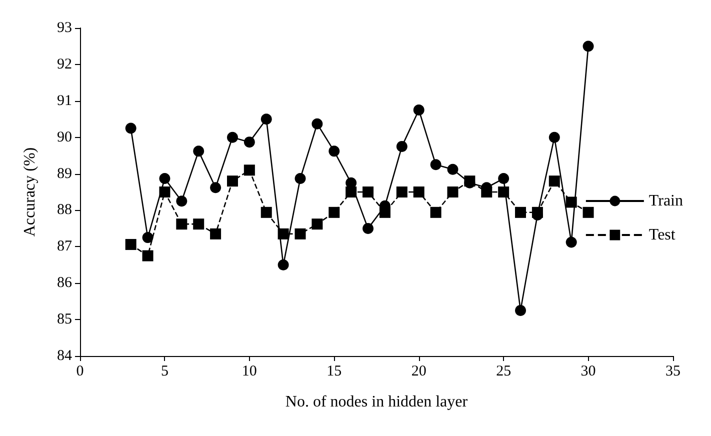 Image resolution: width=711 pixels, height=436 pixels. I want to click on x-tick-label: 35, so click(673, 372).